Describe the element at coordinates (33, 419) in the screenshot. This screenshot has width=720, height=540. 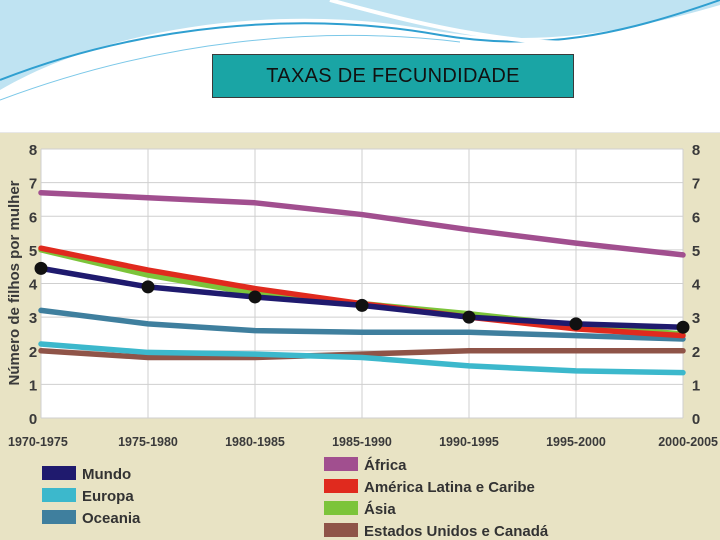
I see `y-tick-label-left: 0` at that location.